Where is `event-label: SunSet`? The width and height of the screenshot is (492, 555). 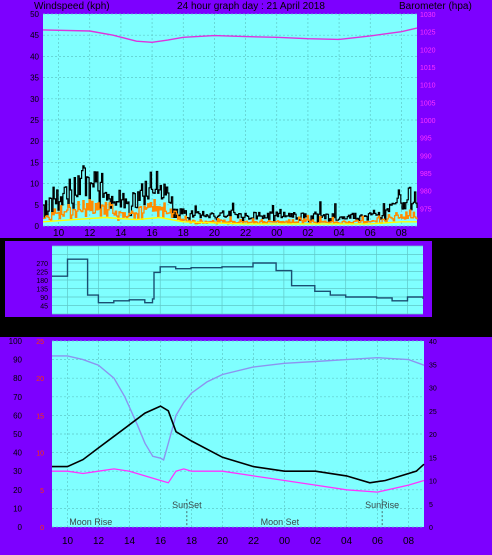 event-label: SunSet is located at coordinates (187, 505).